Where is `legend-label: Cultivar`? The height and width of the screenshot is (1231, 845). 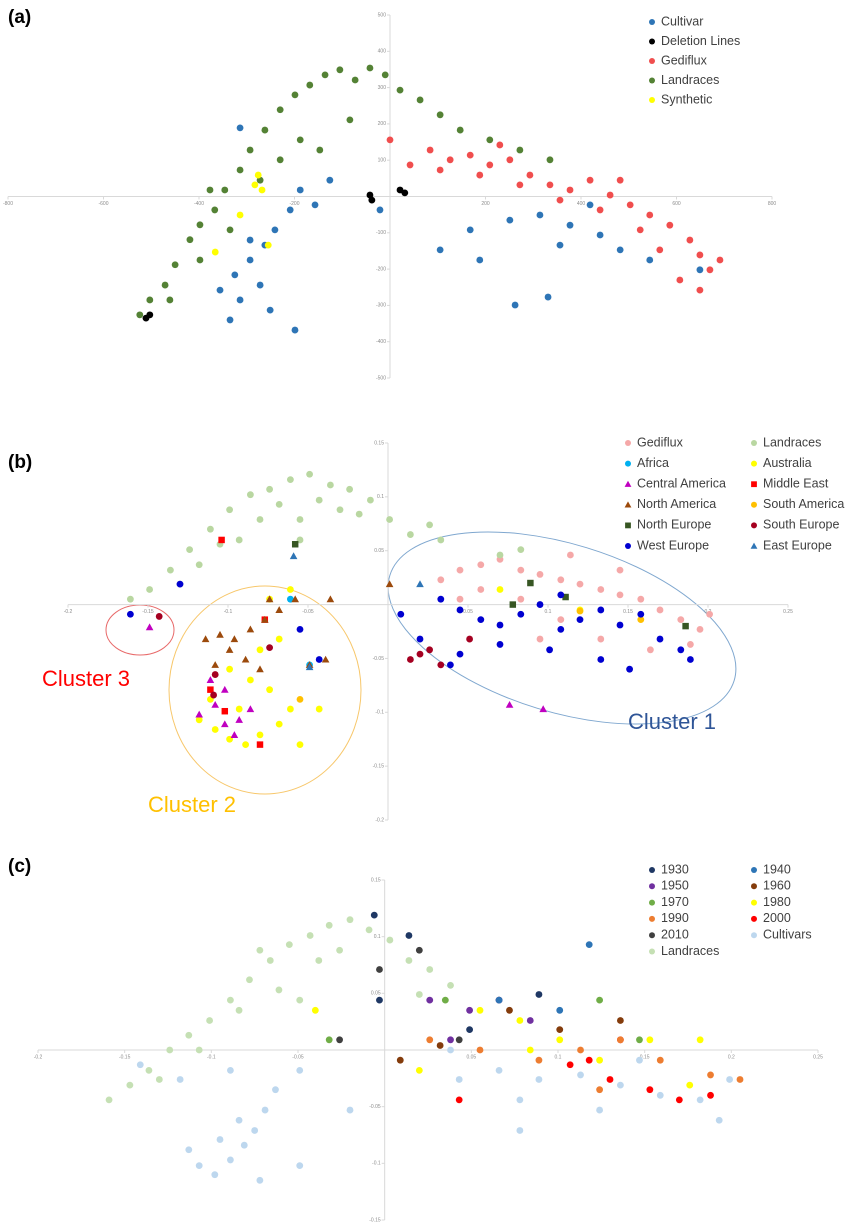 legend-label: Cultivar is located at coordinates (682, 21).